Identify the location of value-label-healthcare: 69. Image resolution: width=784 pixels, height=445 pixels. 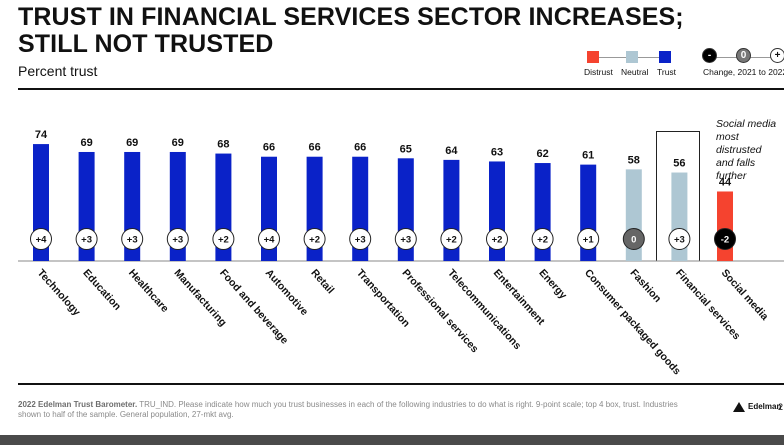
(132, 143).